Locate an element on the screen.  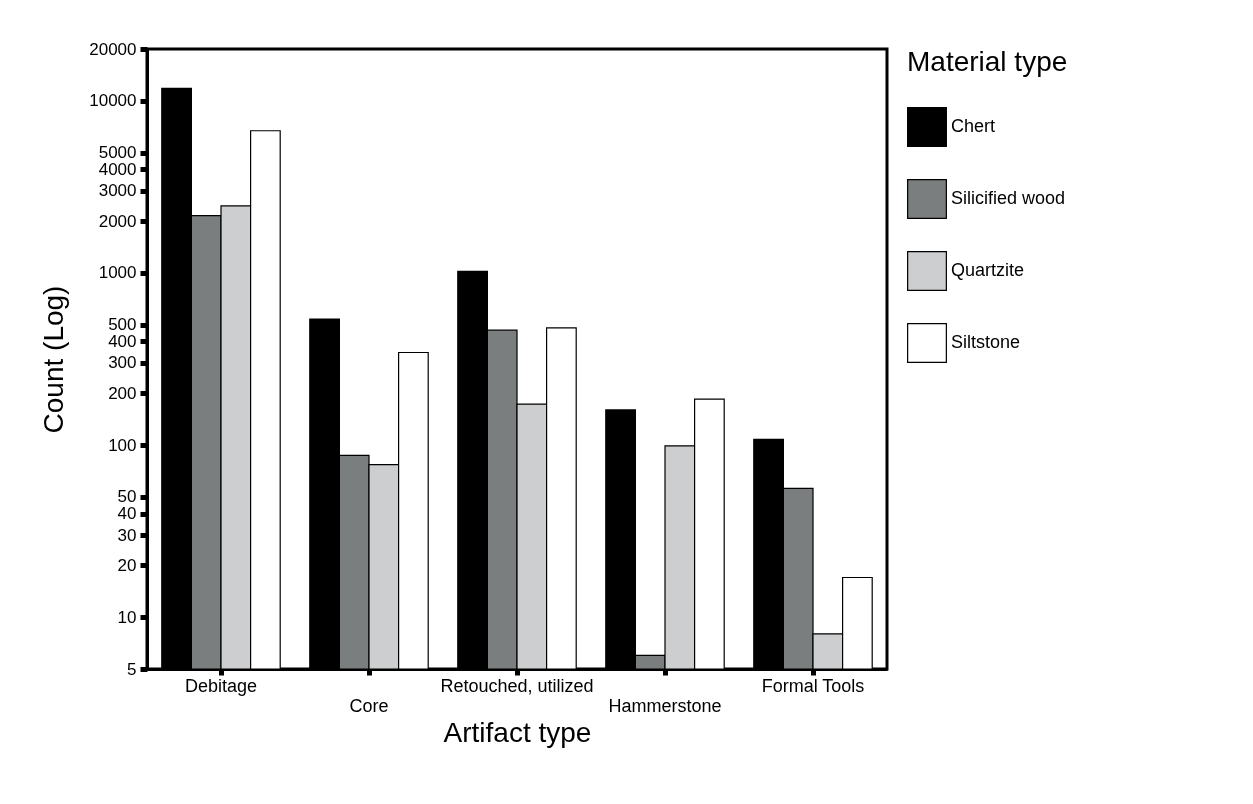
y-tick-label: 20000 is located at coordinates (113, 49).